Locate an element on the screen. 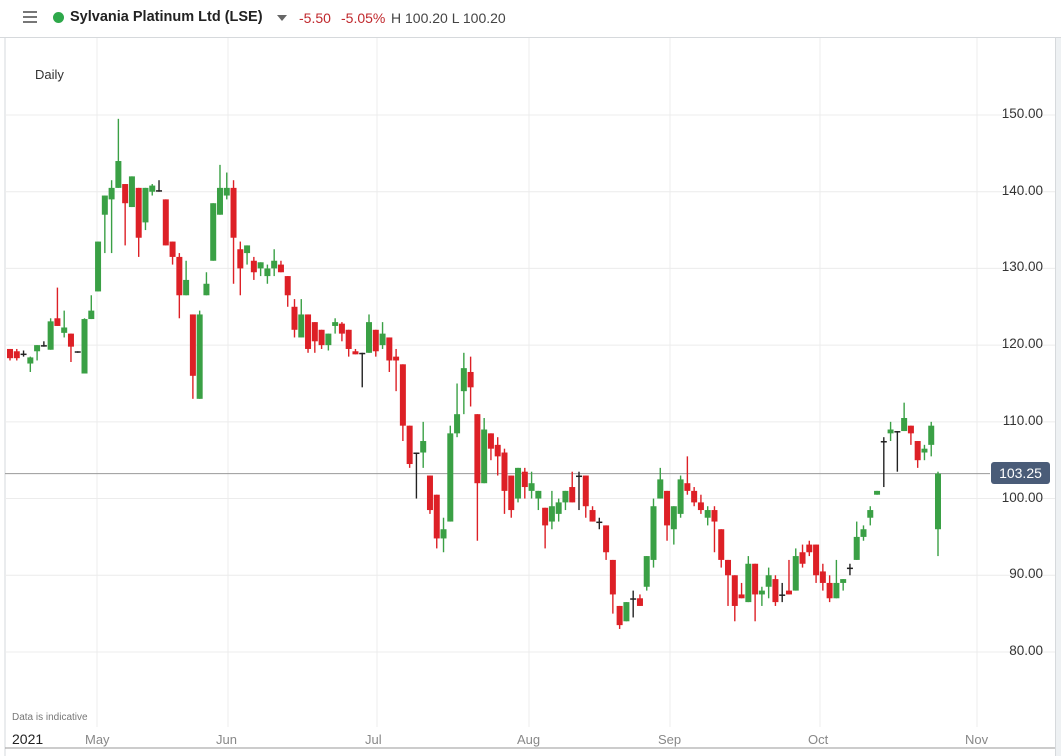 The height and width of the screenshot is (756, 1061). year-label: 2021 is located at coordinates (28, 739).